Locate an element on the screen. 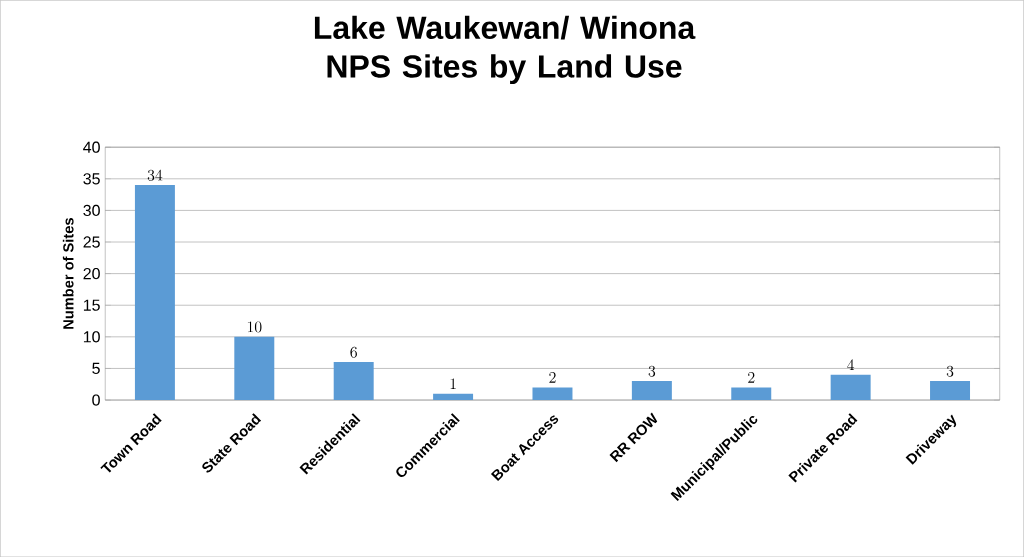 The image size is (1024, 557). y-tick-label: 25 is located at coordinates (91, 242).